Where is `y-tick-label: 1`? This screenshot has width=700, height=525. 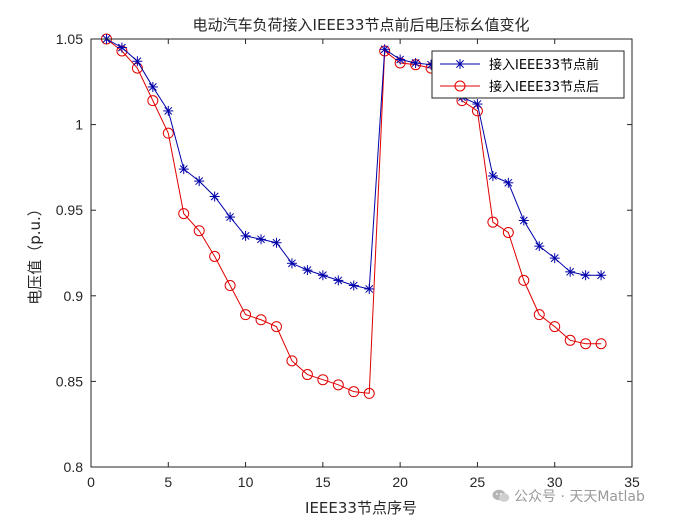
y-tick-label: 1 is located at coordinates (79, 125).